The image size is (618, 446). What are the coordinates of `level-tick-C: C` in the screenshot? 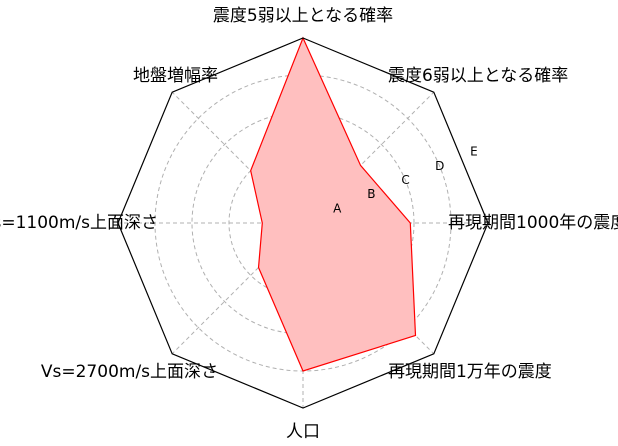 It's located at (405, 180).